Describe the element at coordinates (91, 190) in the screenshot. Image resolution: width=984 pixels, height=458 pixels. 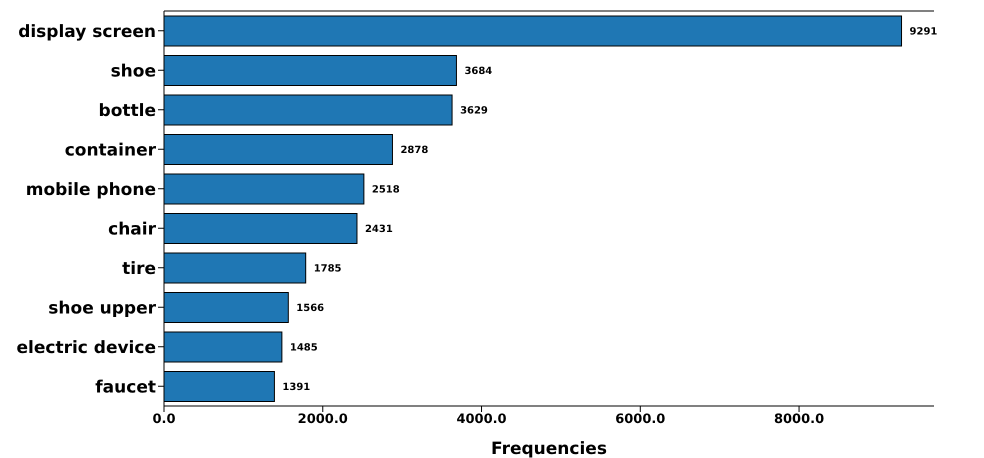
I see `y-tick-label: mobile phone` at that location.